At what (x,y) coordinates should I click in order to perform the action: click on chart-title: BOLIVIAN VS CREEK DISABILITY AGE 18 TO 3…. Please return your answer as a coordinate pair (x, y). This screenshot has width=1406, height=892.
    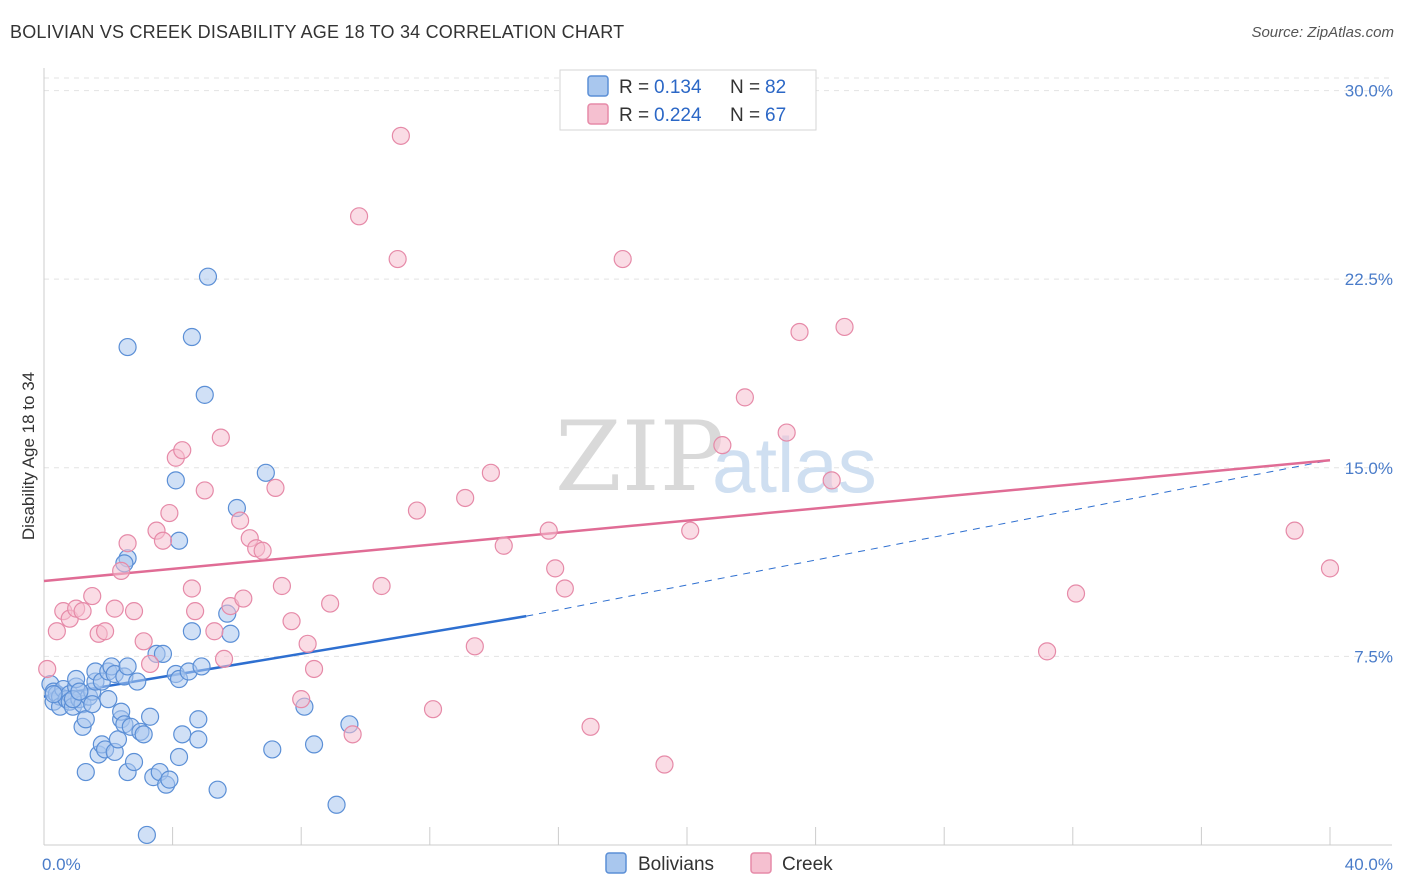
    Looking at the image, I should click on (317, 32).